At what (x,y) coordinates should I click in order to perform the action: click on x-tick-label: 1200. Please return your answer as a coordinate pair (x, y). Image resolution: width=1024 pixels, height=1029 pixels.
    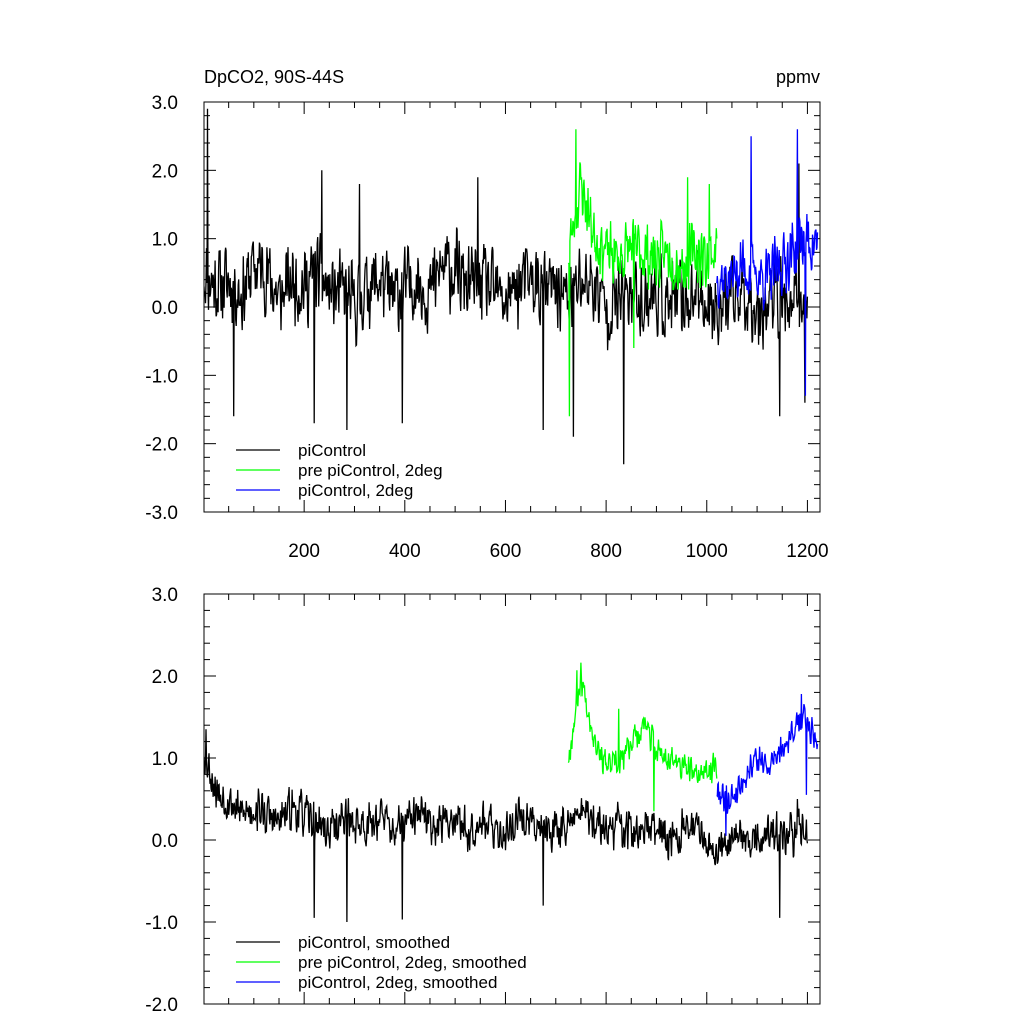
    Looking at the image, I should click on (807, 551).